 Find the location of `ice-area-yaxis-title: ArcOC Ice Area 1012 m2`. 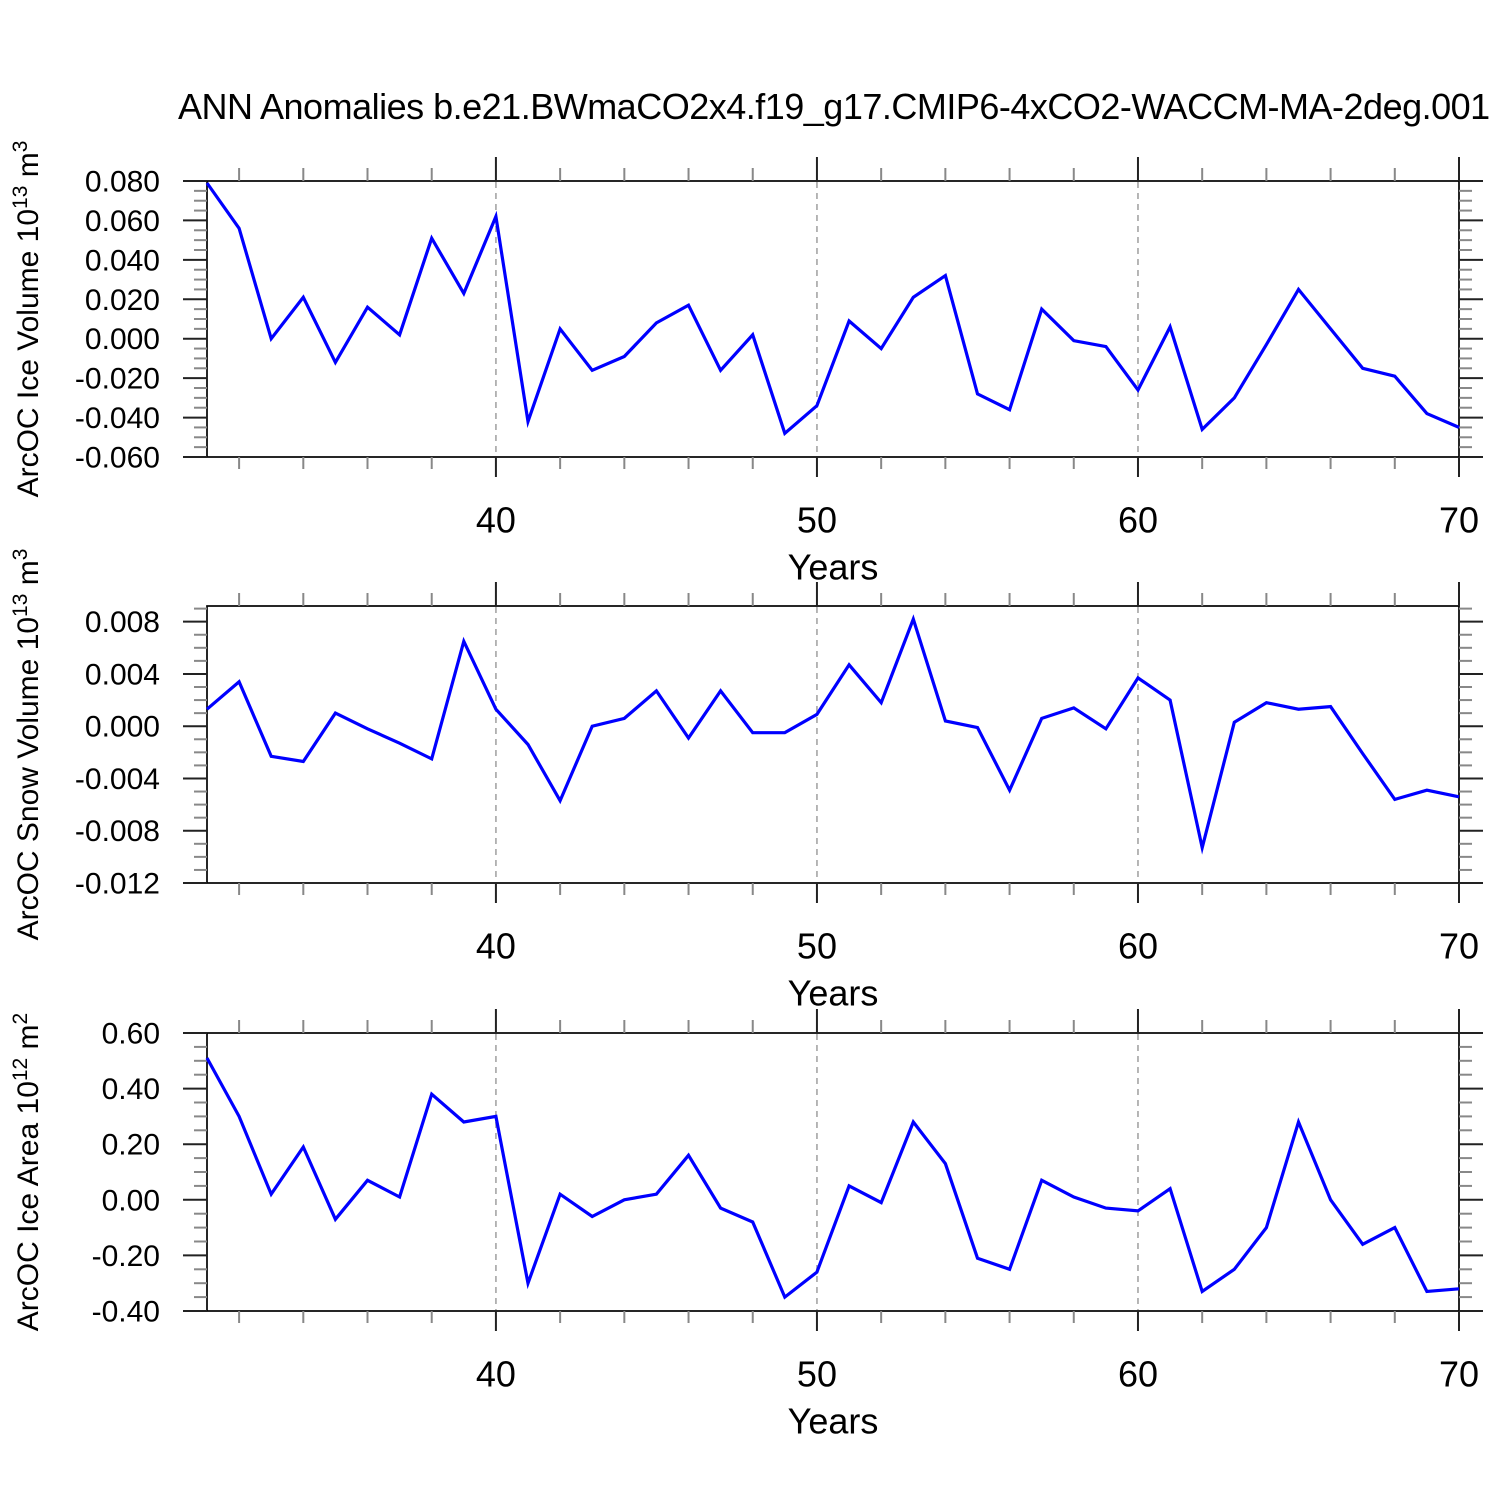

ice-area-yaxis-title: ArcOC Ice Area 1012 m2 is located at coordinates (27, 1172).